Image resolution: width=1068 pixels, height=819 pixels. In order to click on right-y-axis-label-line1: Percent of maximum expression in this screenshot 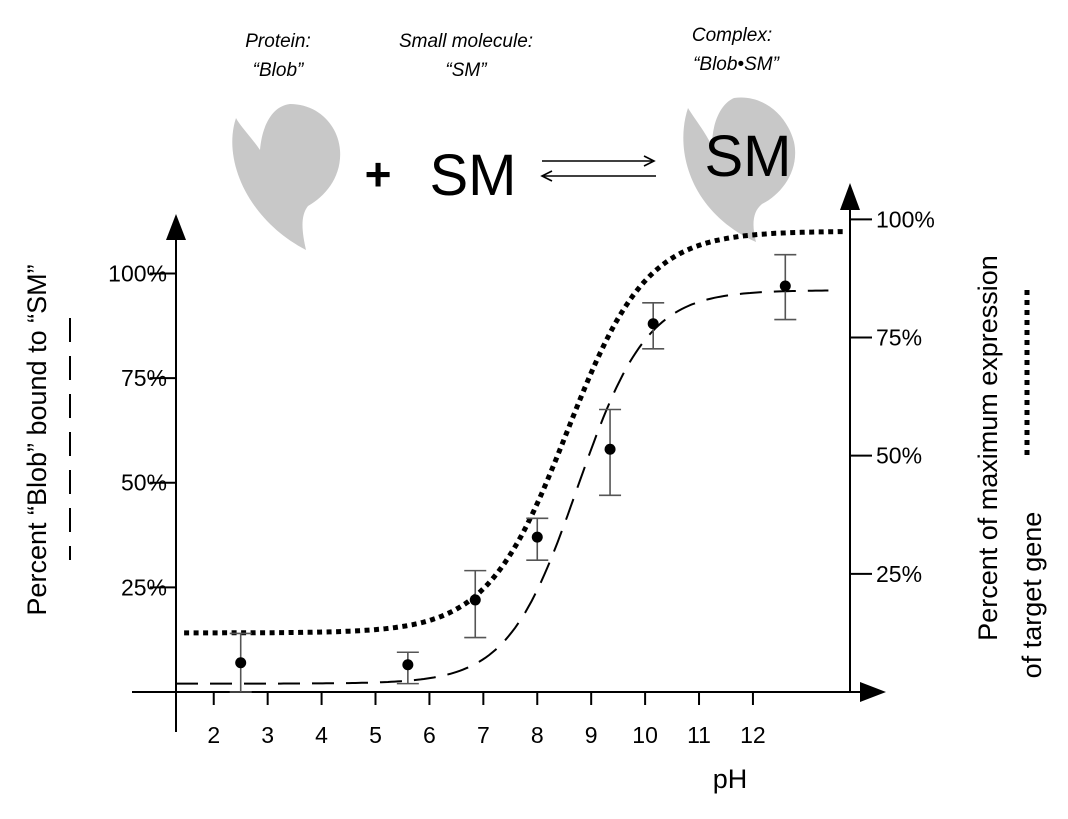, I will do `click(988, 448)`.